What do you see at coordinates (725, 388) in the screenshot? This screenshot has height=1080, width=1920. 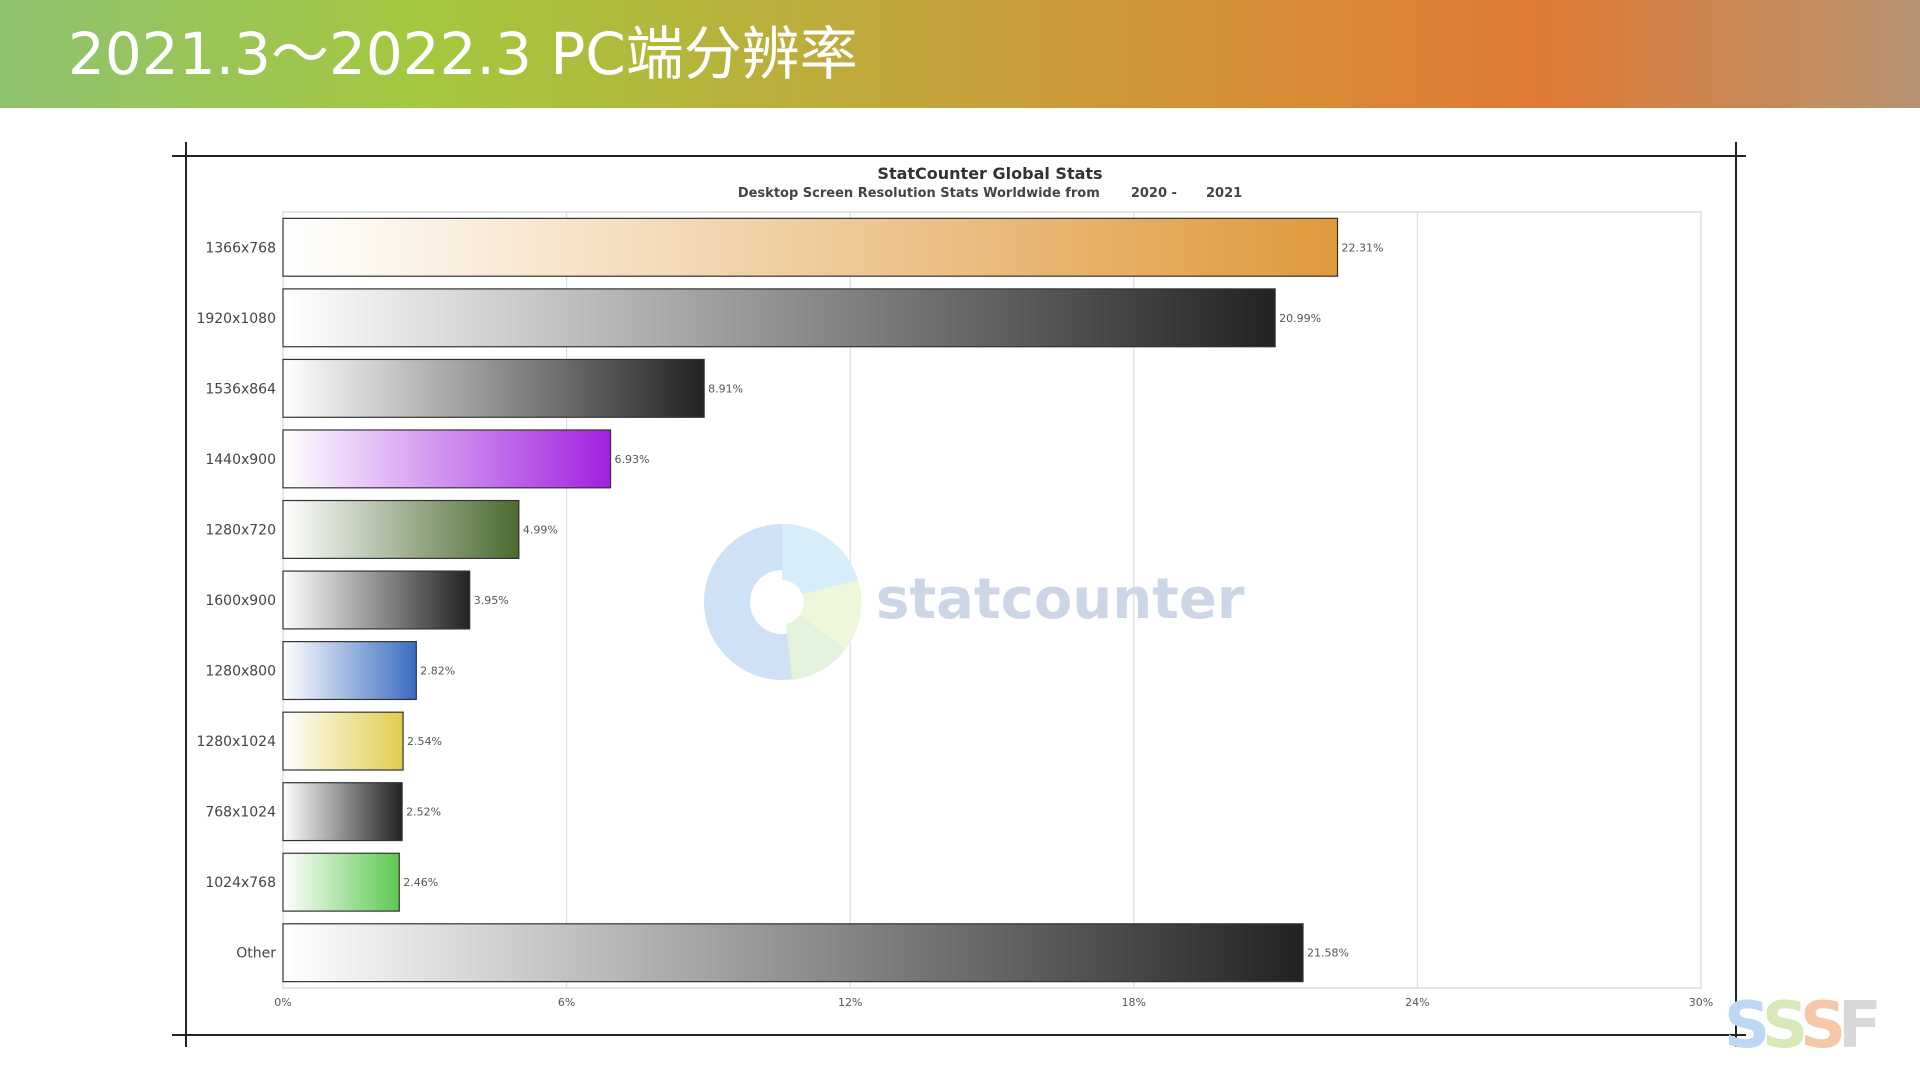 I see `bar-value-label: 8.91%` at bounding box center [725, 388].